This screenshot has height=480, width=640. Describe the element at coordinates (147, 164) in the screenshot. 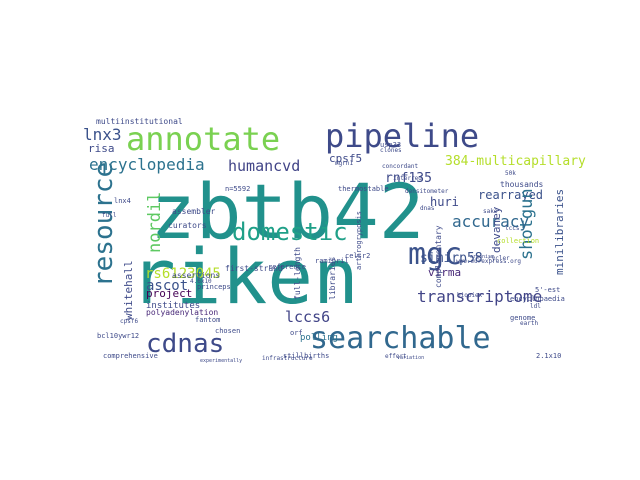

I see `word-10: encyclopedia` at that location.